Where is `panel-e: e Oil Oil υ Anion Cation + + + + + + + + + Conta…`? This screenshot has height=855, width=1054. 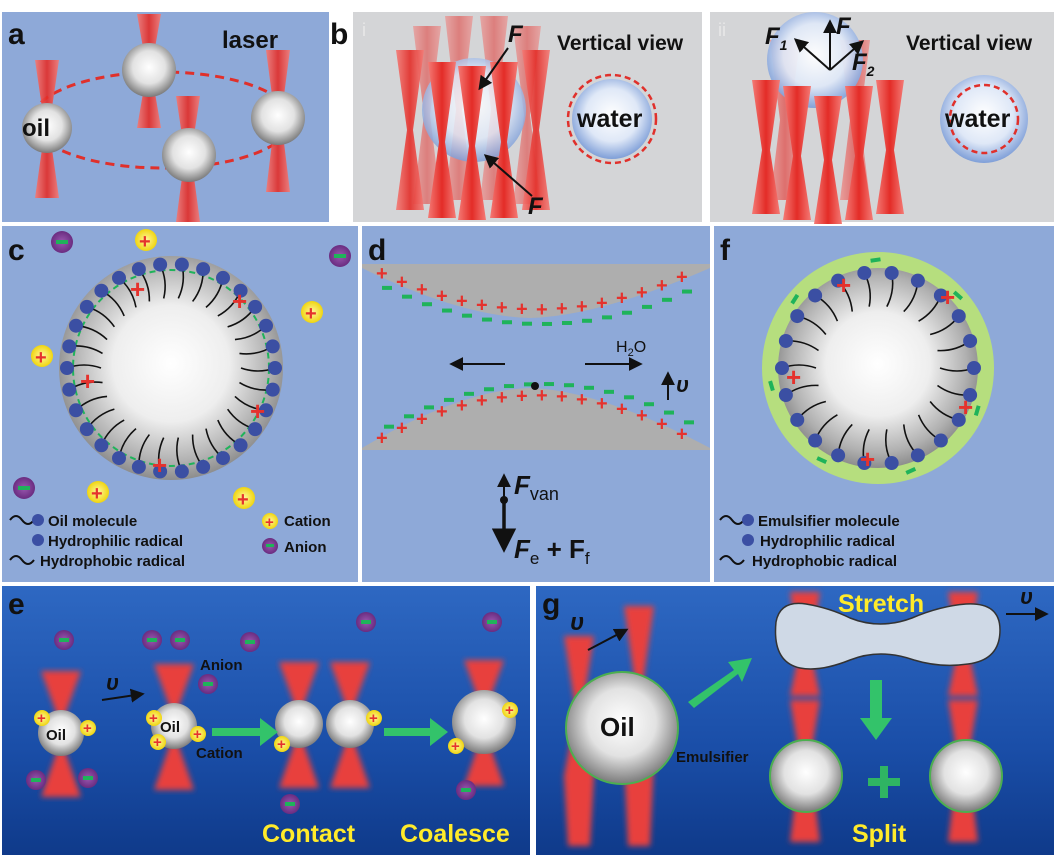
panel-e: e Oil Oil υ Anion Cation + + + + + + + + + Conta… is located at coordinates (263, 718).